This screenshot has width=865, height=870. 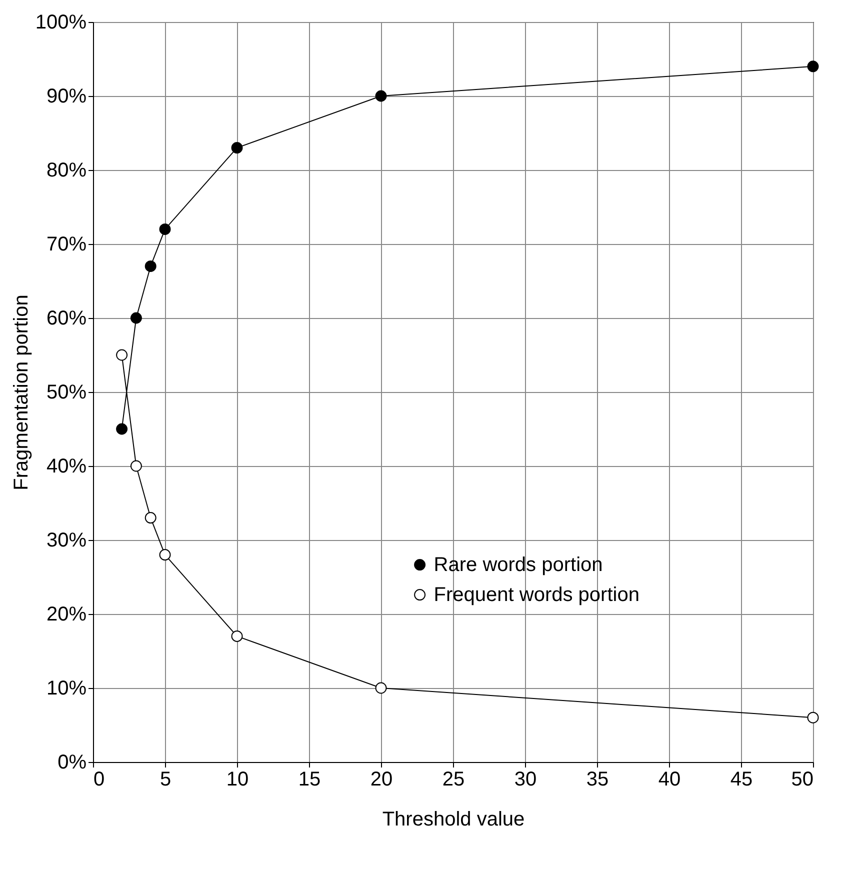 What do you see at coordinates (309, 779) in the screenshot?
I see `x-tick-label: 15` at bounding box center [309, 779].